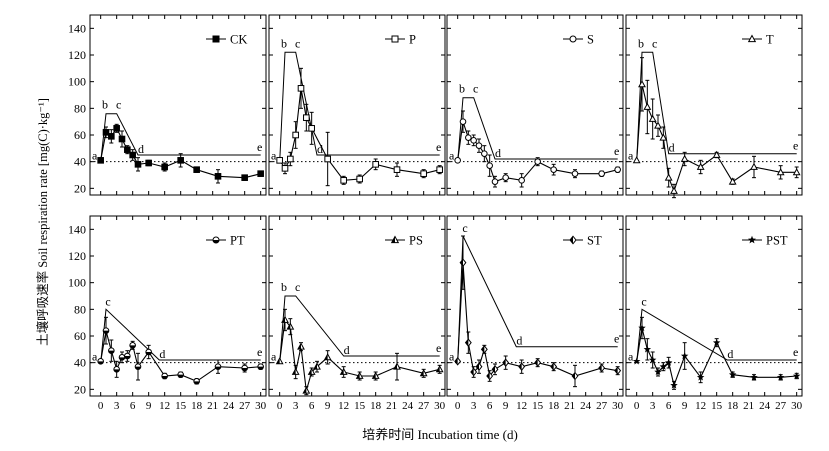 The height and width of the screenshot is (451, 829). What do you see at coordinates (537, 299) in the screenshot?
I see `phase-bracket` at bounding box center [537, 299].